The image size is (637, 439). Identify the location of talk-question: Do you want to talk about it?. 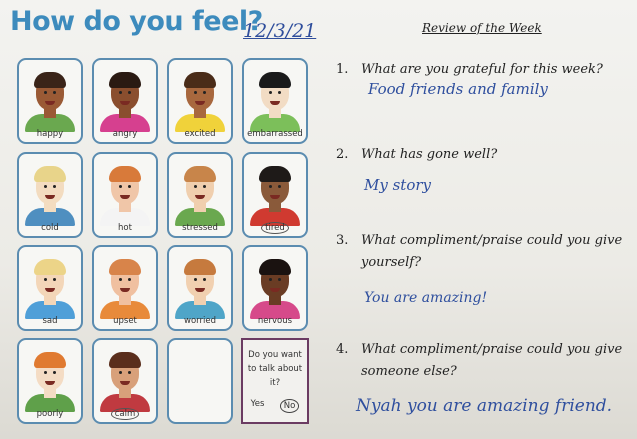
(275, 369).